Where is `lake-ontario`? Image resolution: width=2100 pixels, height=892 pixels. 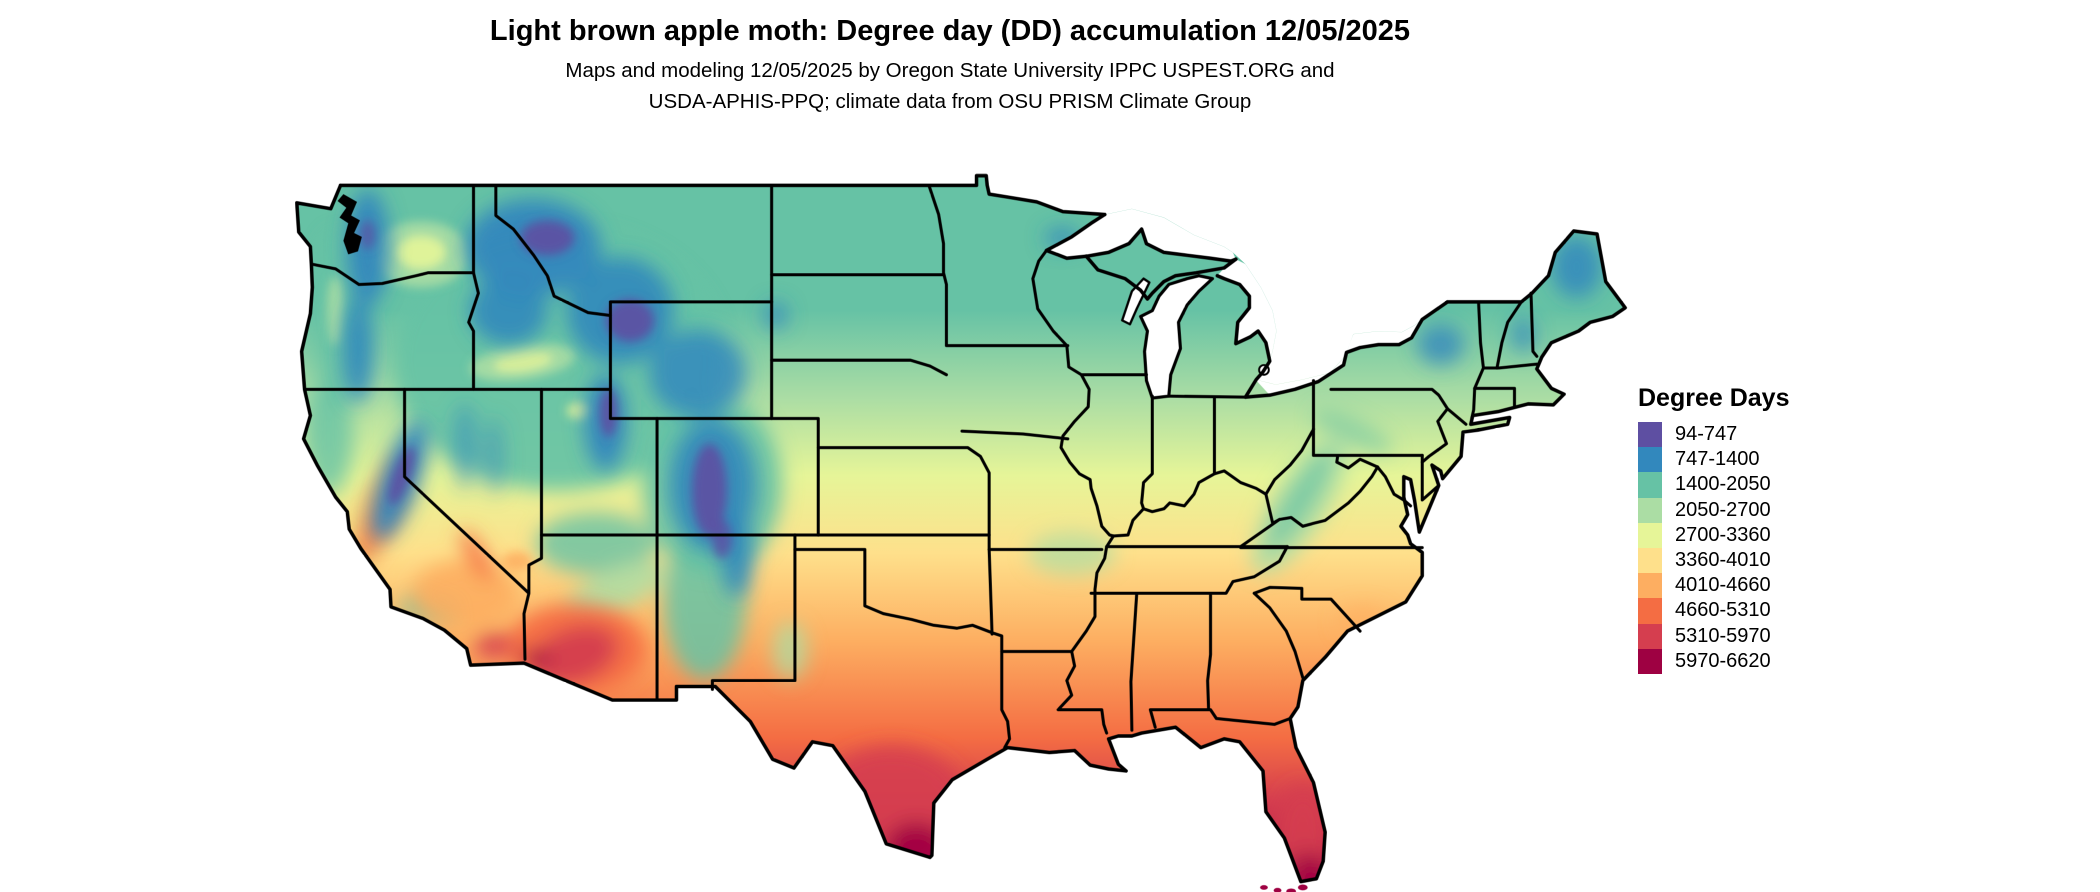
lake-ontario is located at coordinates (1384, 336).